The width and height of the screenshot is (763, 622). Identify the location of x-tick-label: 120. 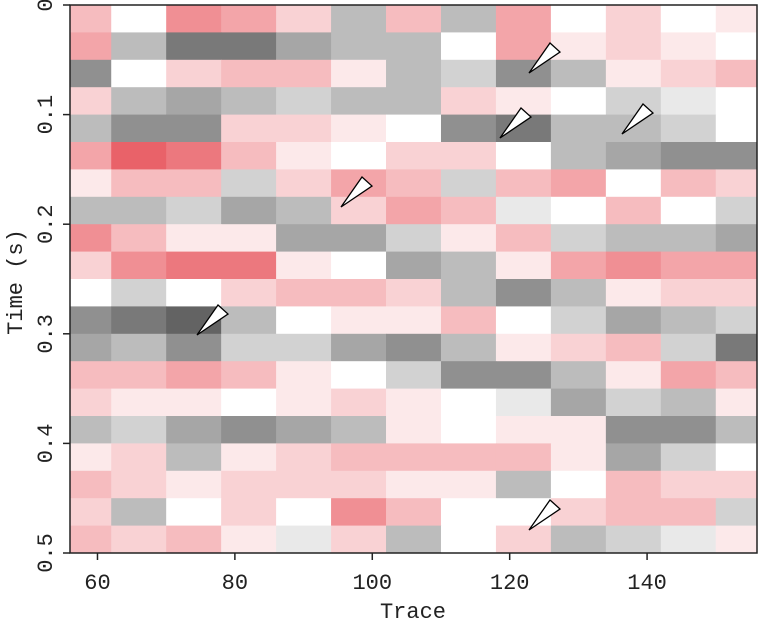
(510, 583).